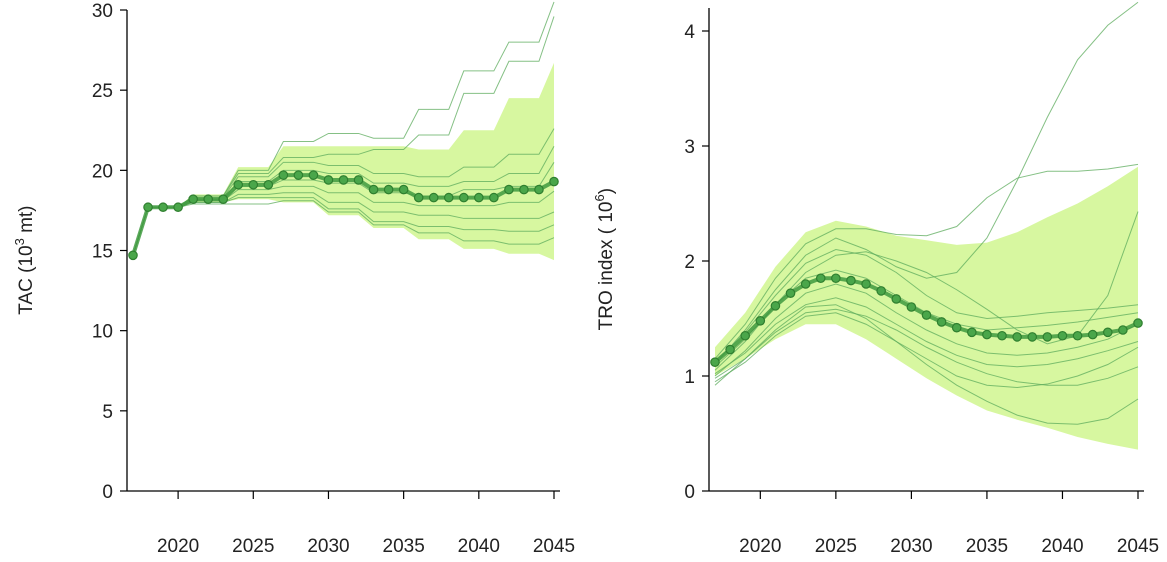 The width and height of the screenshot is (1167, 562). I want to click on y-tick-label: 1, so click(689, 377).